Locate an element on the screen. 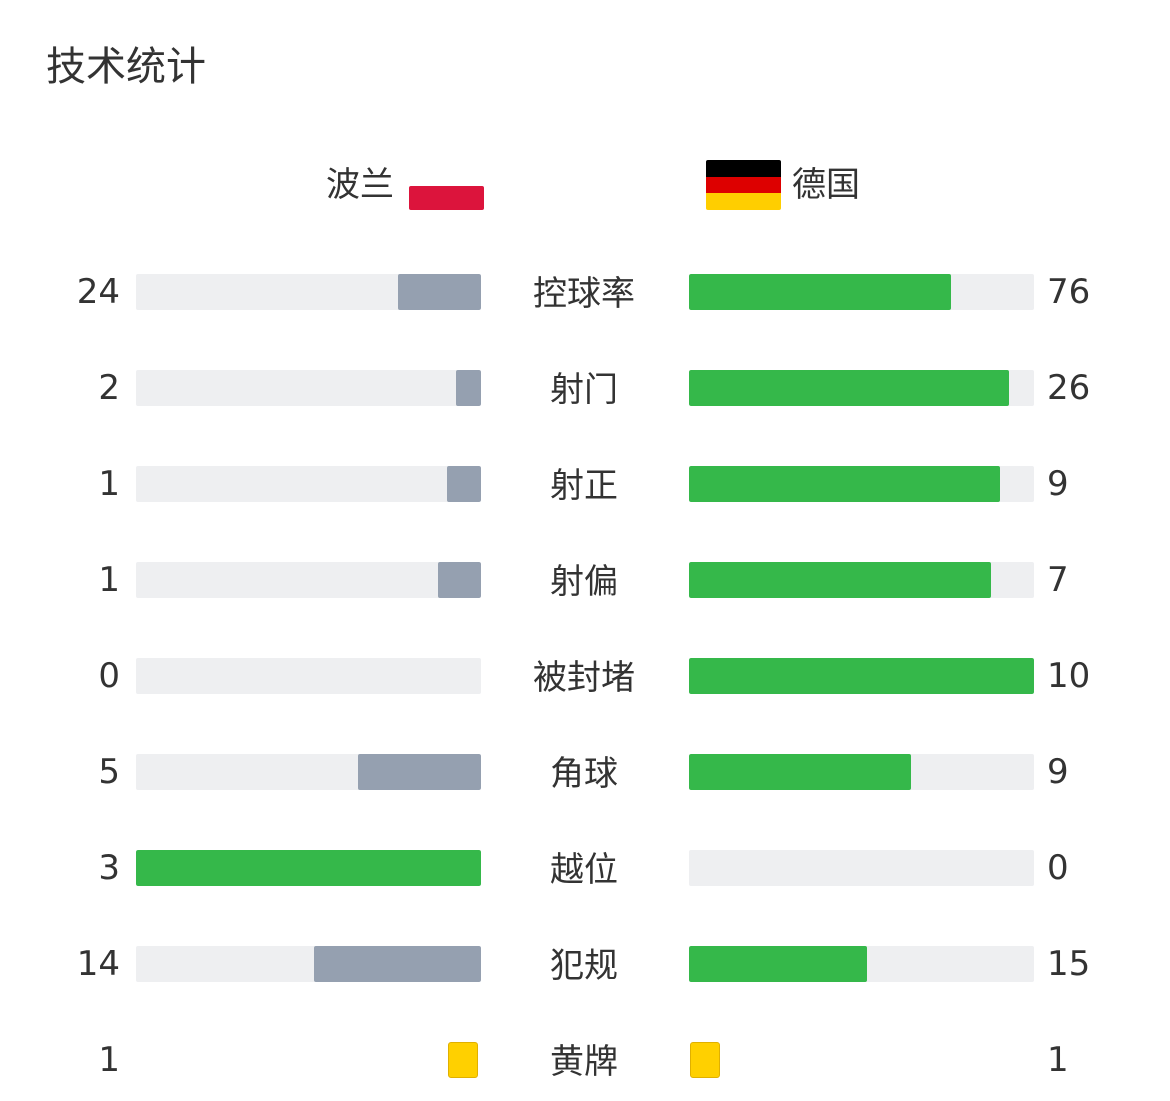  germany-flag-icon is located at coordinates (743, 185).